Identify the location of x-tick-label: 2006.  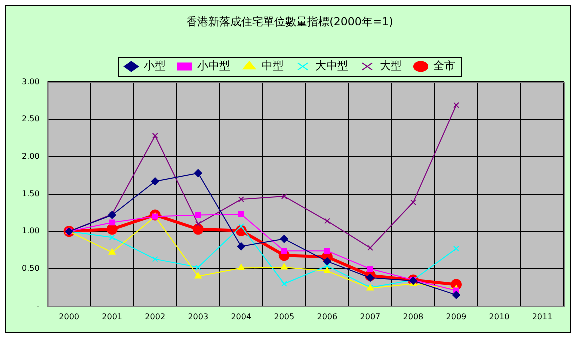
(327, 317).